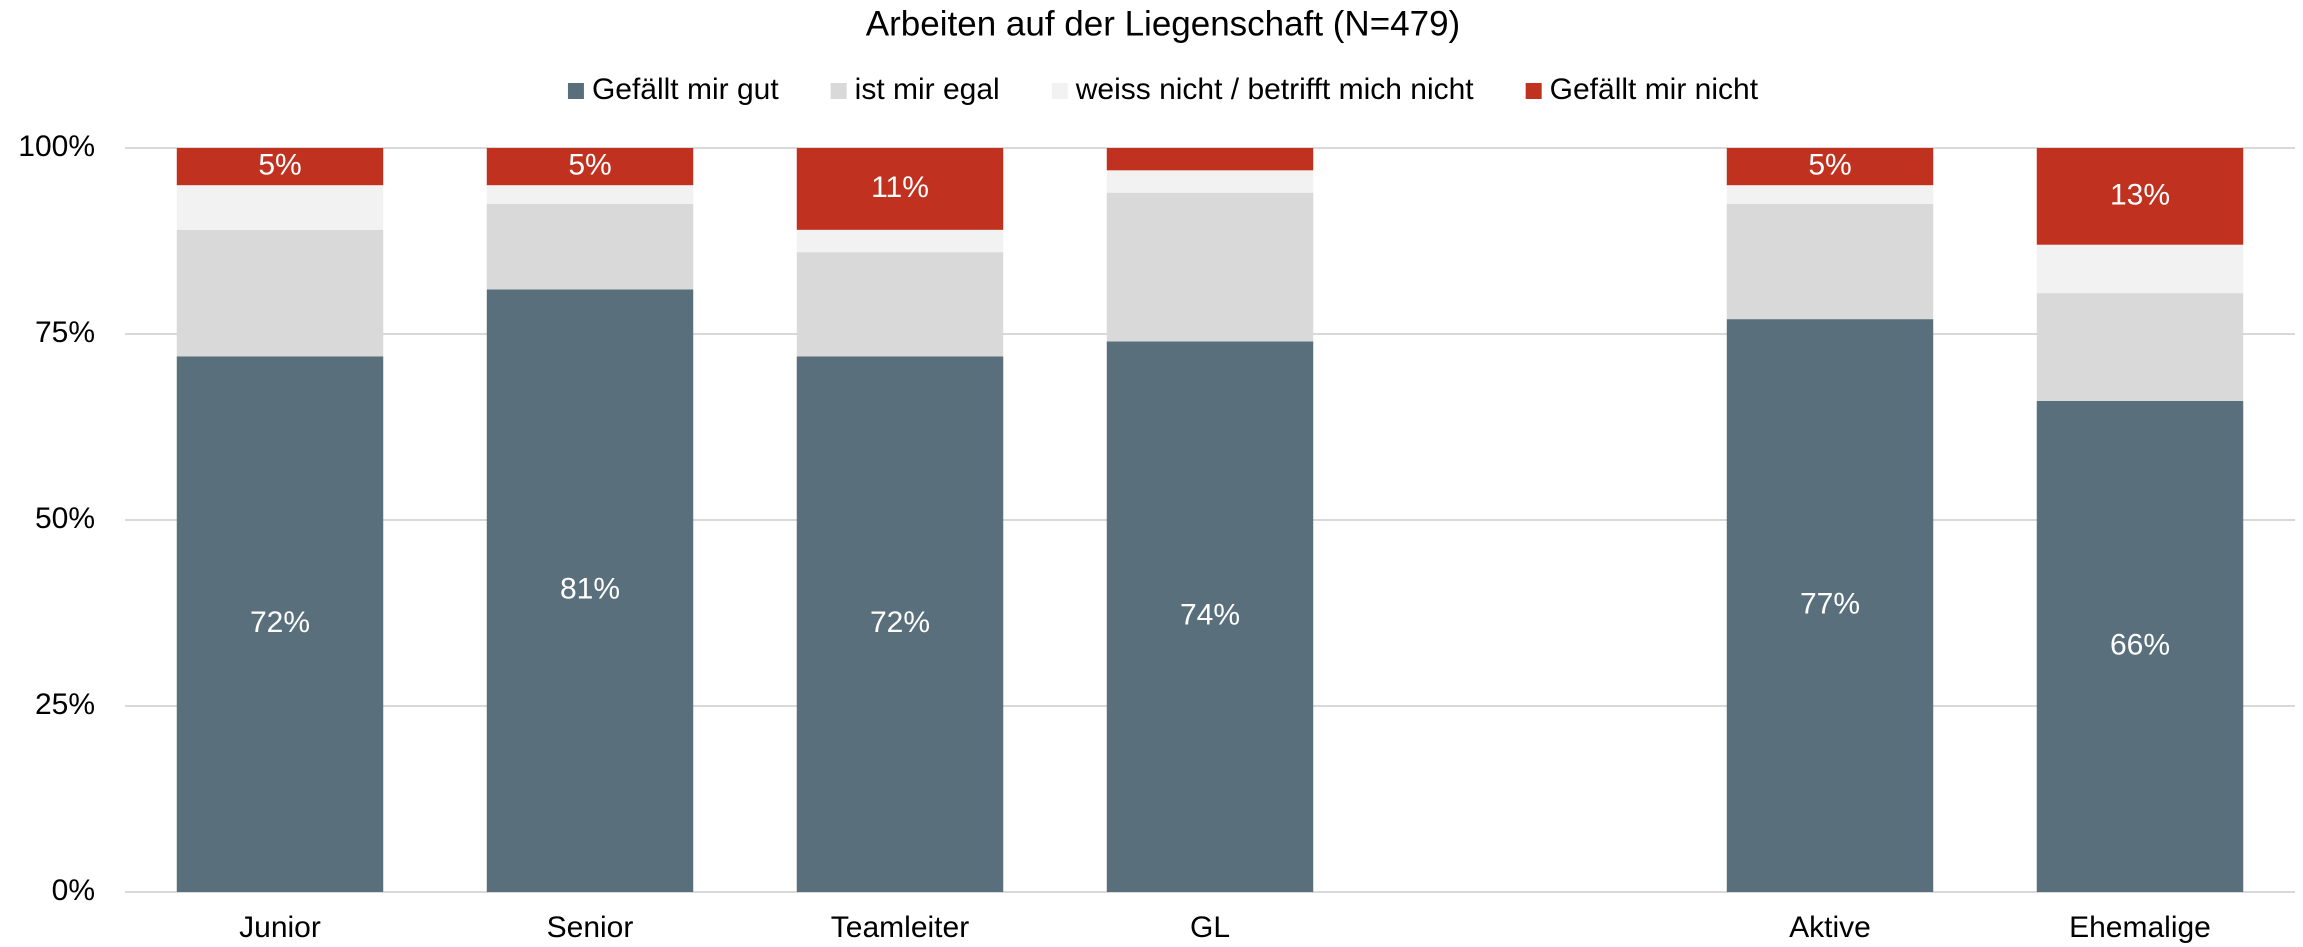  Describe the element at coordinates (65, 332) in the screenshot. I see `y-tick-label: 75%` at that location.